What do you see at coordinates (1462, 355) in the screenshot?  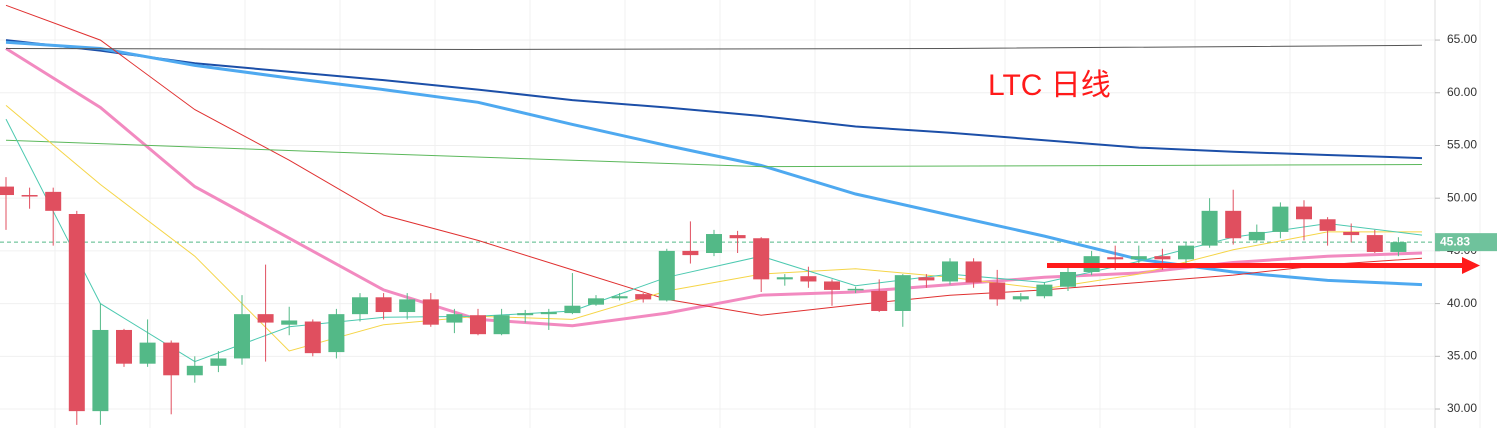 I see `y-tick-label: 35.00` at bounding box center [1462, 355].